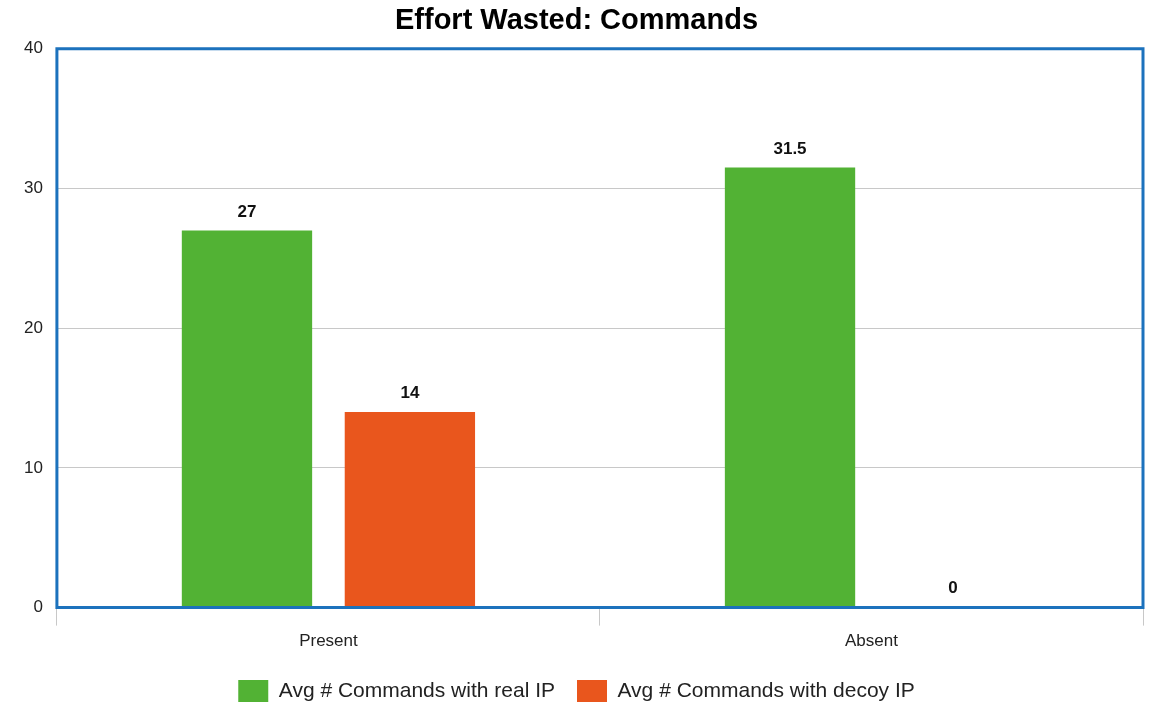  Describe the element at coordinates (576, 19) in the screenshot. I see `chart-title: Effort Wasted: Commands` at that location.